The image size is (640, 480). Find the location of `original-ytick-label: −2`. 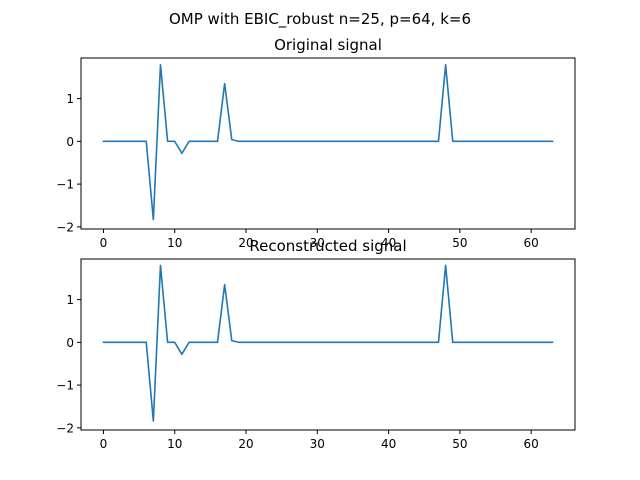

original-ytick-label: −2 is located at coordinates (65, 227).